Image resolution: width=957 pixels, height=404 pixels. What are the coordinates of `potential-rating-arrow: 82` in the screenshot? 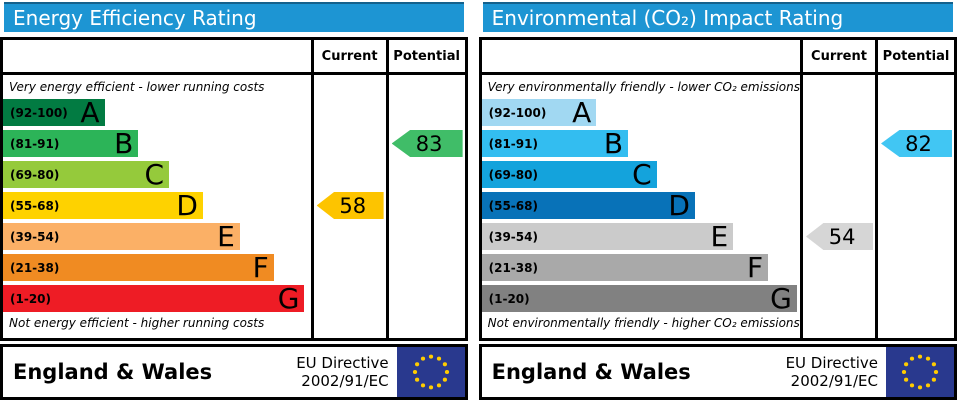 It's located at (916, 143).